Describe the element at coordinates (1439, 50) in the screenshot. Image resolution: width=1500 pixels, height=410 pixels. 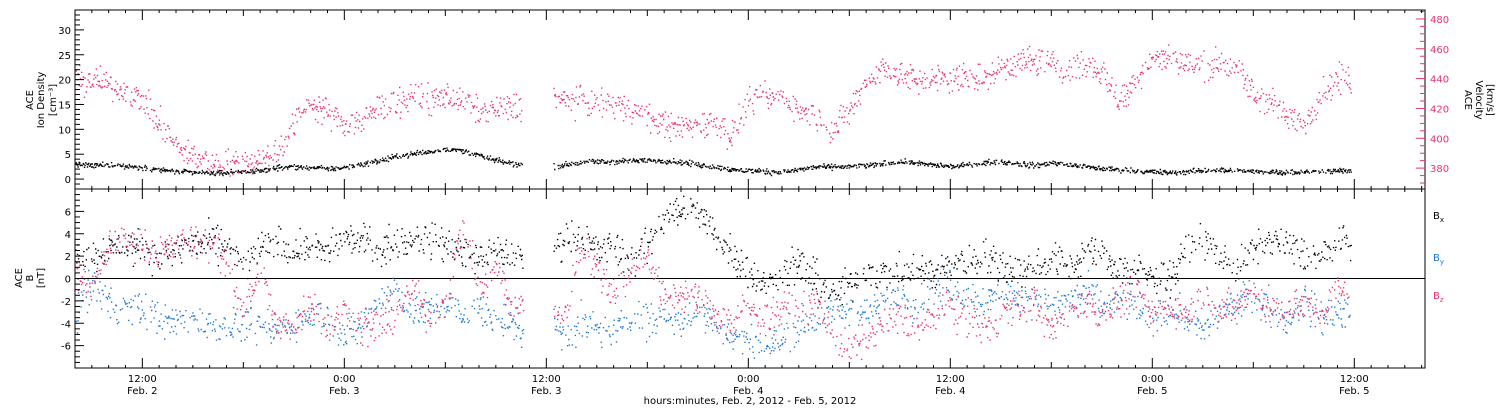
I see `velocity-tick-label: 460` at that location.